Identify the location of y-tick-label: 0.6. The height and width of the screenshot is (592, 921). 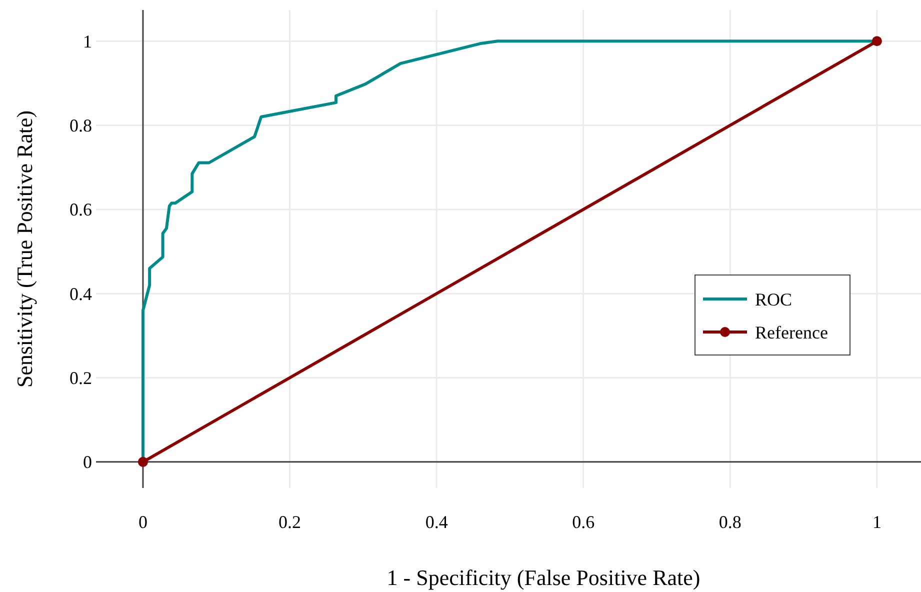
(81, 210).